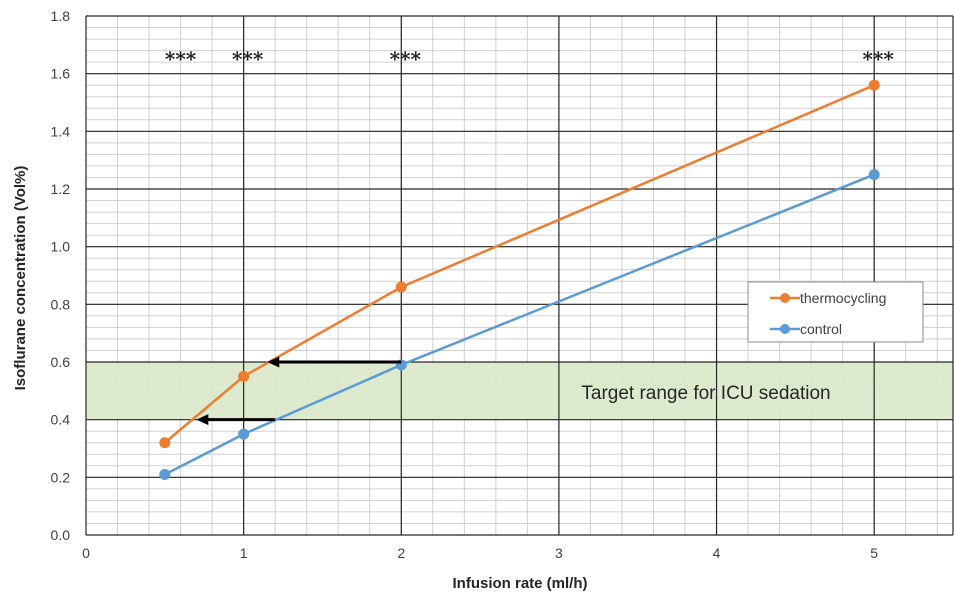  I want to click on legend-label: thermocycling, so click(843, 298).